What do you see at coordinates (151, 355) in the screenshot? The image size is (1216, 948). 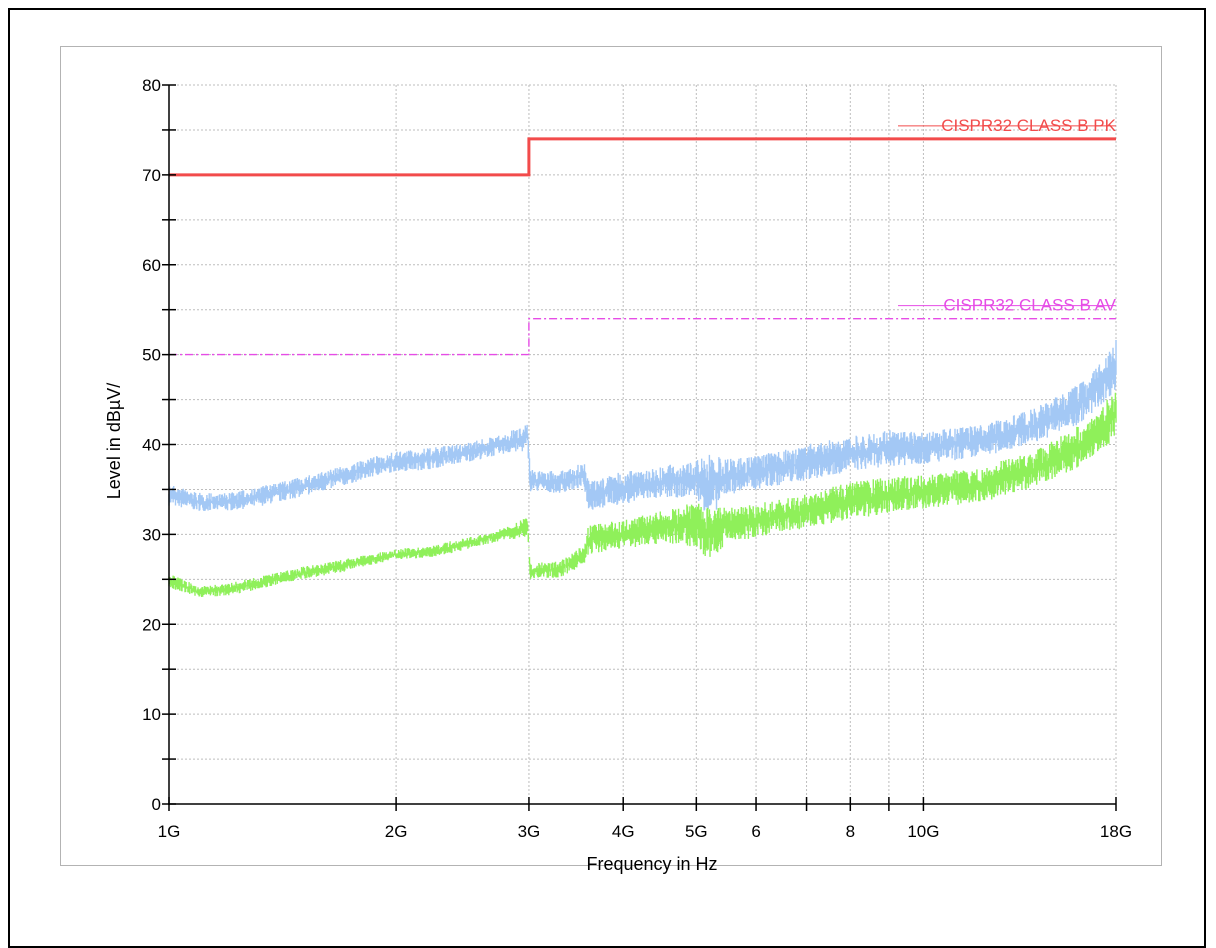 I see `y-tick-label: 50` at bounding box center [151, 355].